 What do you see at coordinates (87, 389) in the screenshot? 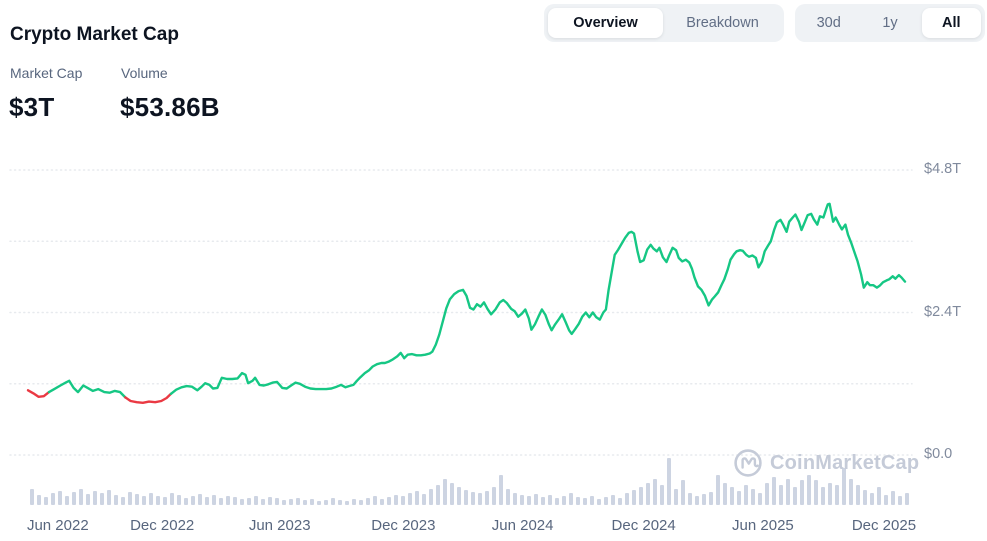
I see `market-cap-line-up` at bounding box center [87, 389].